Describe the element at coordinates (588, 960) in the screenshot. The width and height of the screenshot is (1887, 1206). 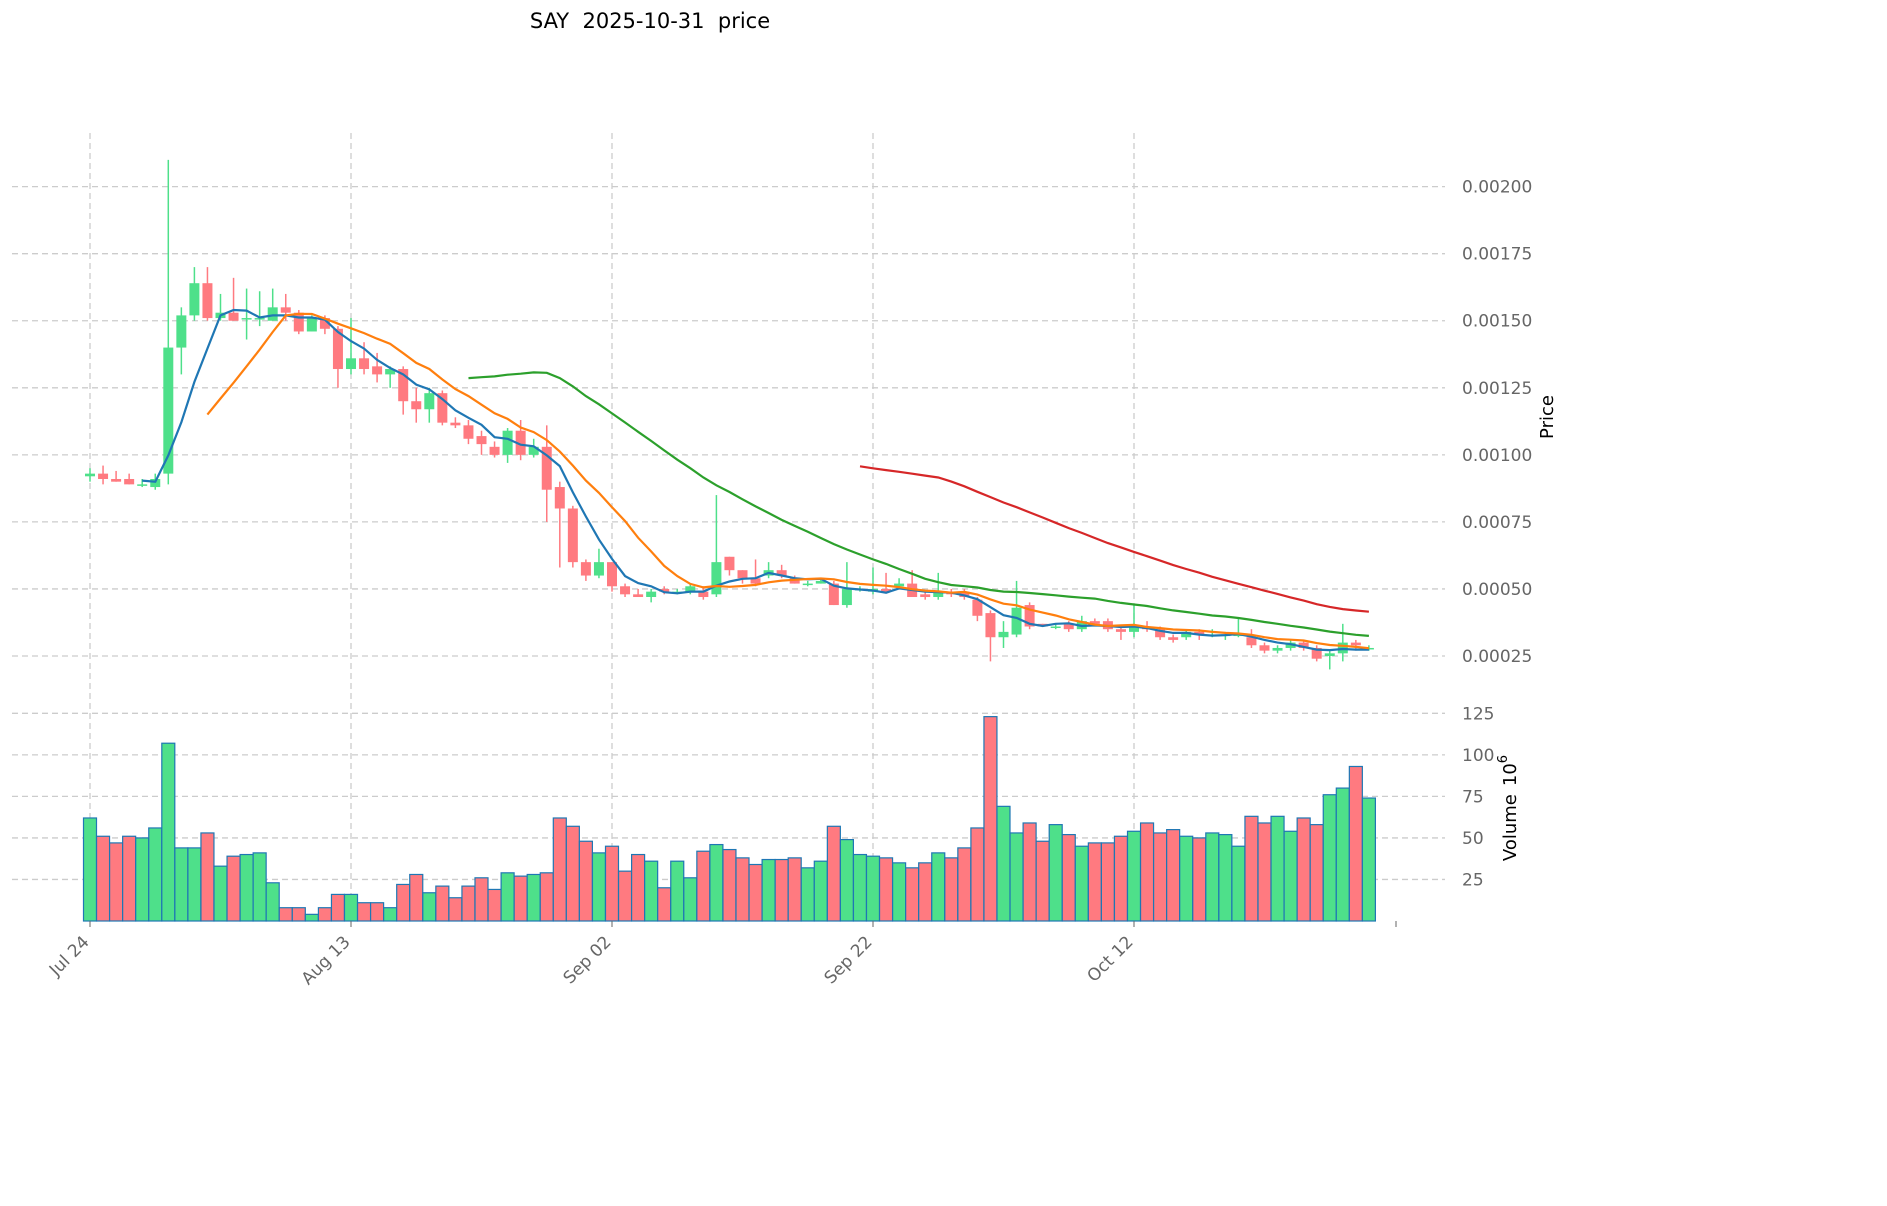
I see `date-tick-label: Sep 02` at that location.